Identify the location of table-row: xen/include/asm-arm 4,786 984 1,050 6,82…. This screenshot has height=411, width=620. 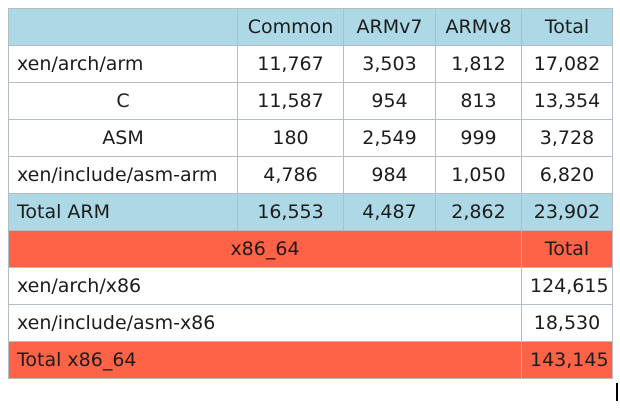
(310, 175).